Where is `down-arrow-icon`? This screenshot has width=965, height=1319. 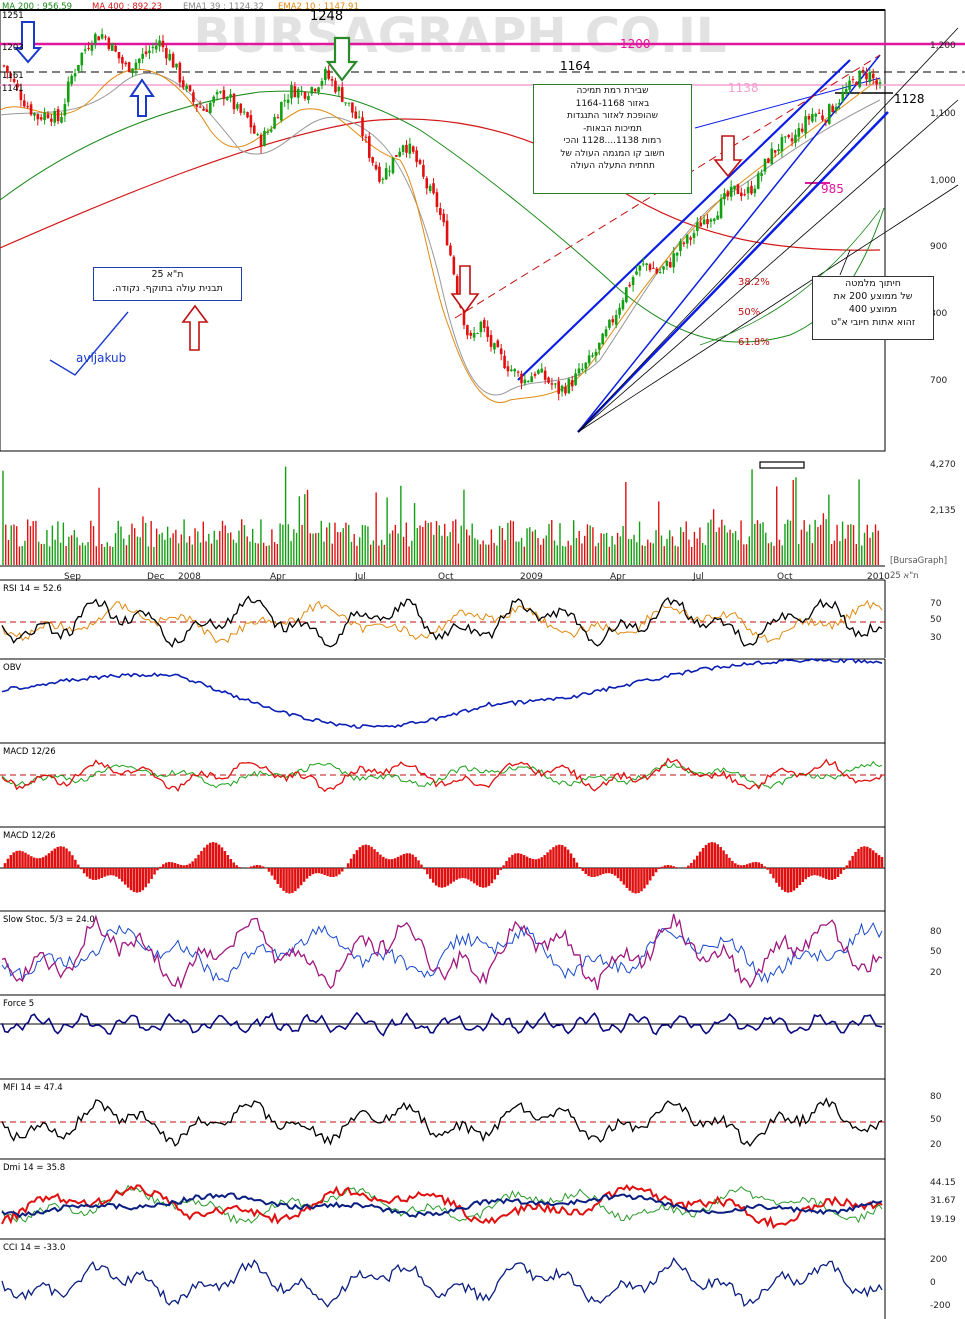
down-arrow-icon is located at coordinates (28, 42).